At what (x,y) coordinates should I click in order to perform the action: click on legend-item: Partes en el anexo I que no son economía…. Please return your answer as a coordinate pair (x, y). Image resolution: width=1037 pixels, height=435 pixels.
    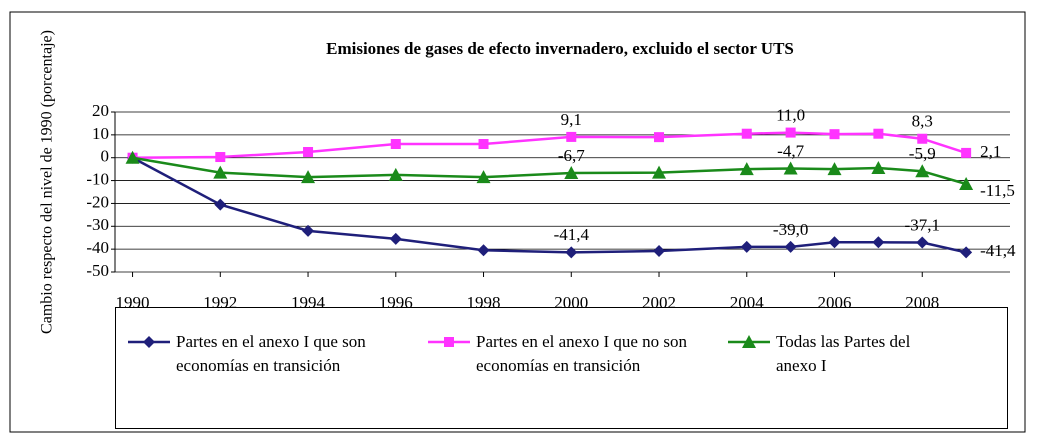
    Looking at the image, I should click on (576, 379).